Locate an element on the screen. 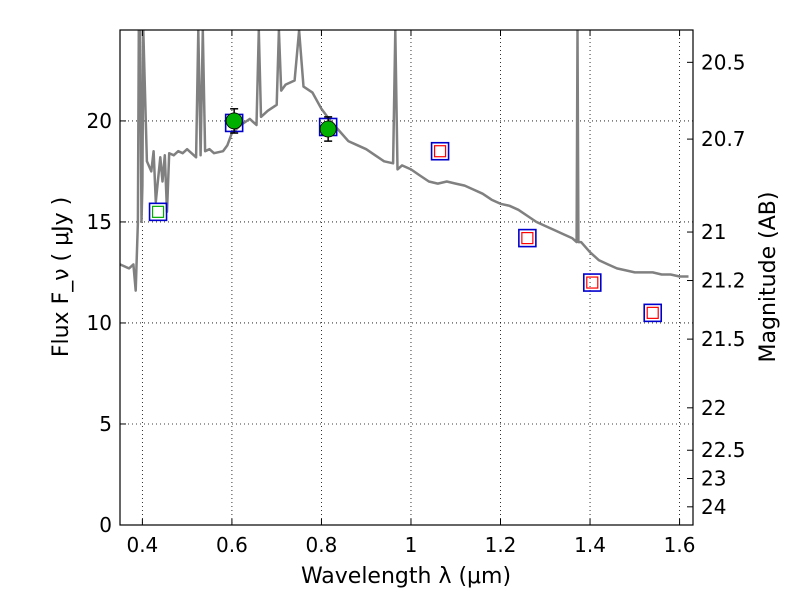 Image resolution: width=800 pixels, height=600 pixels. y-tick-label: 5 is located at coordinates (105, 424).